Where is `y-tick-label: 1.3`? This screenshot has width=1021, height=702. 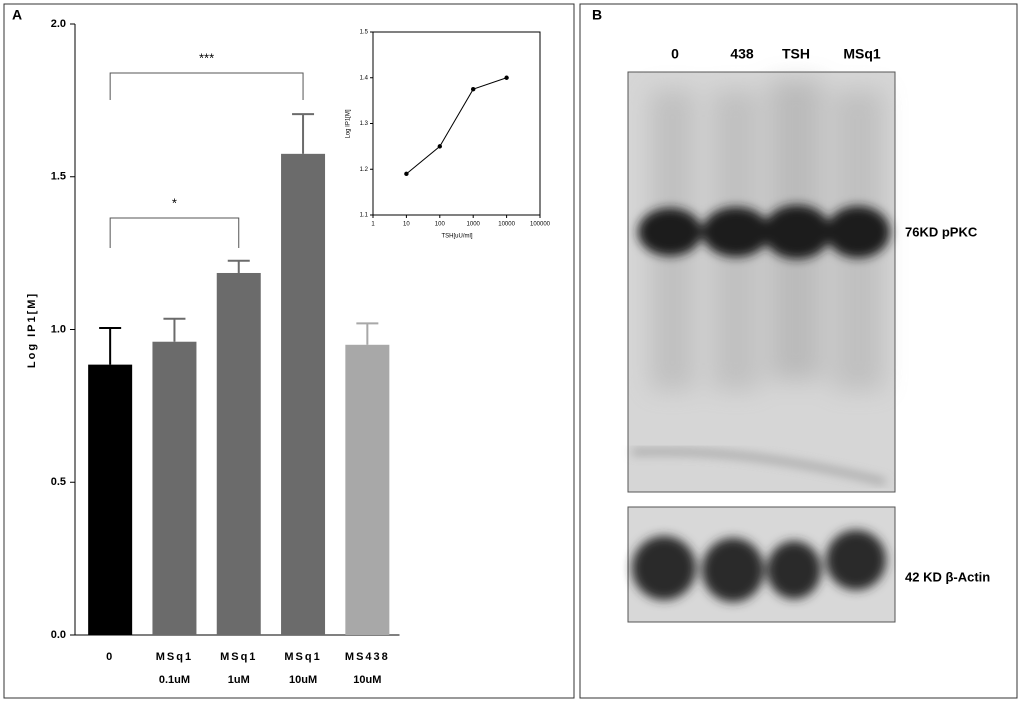 y-tick-label: 1.3 is located at coordinates (364, 124).